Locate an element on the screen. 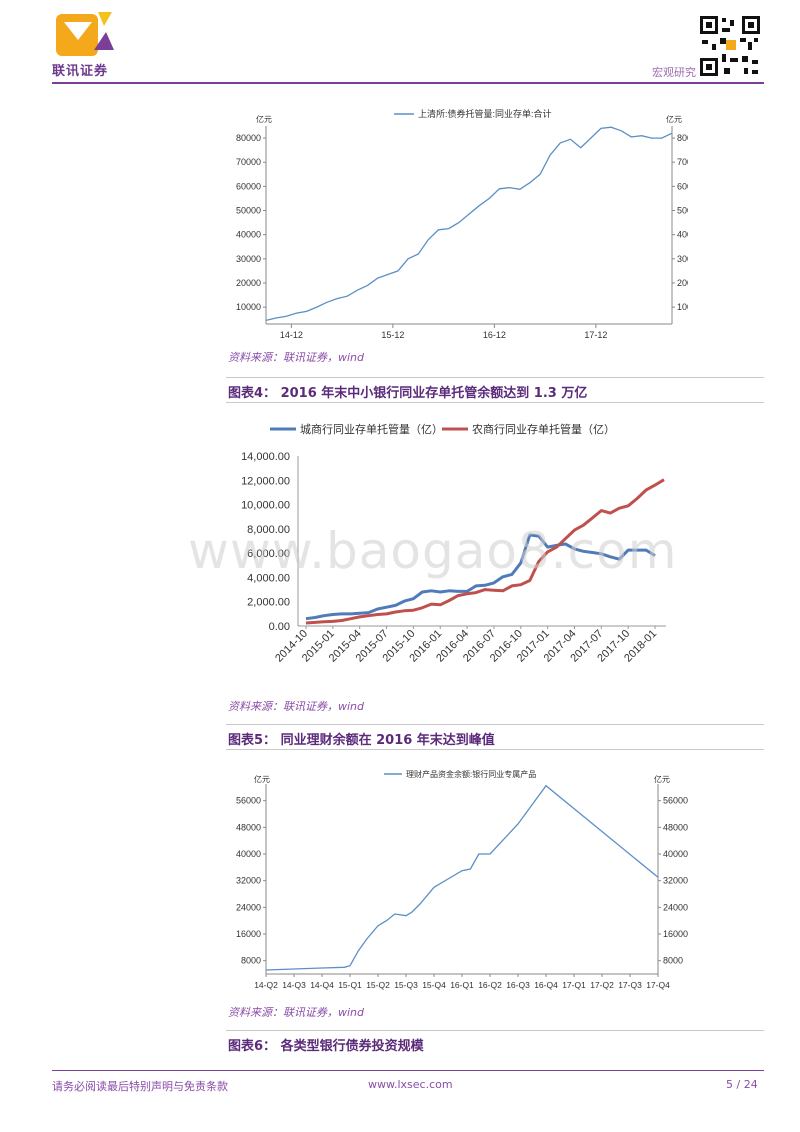 This screenshot has height=1132, width=800. y-tick-label-right: 56000 is located at coordinates (675, 801).